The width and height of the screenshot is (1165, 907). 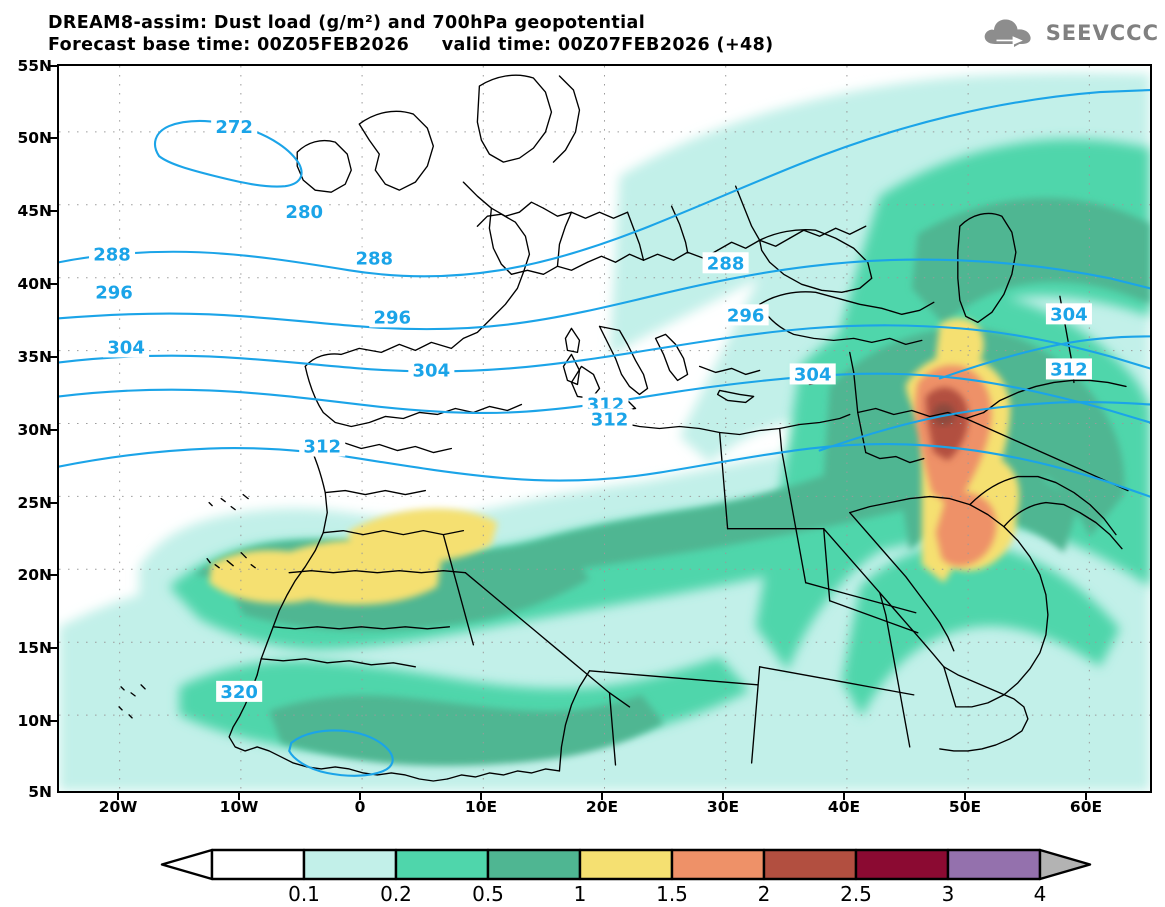 What do you see at coordinates (34, 284) in the screenshot?
I see `lat-label: 40N` at bounding box center [34, 284].